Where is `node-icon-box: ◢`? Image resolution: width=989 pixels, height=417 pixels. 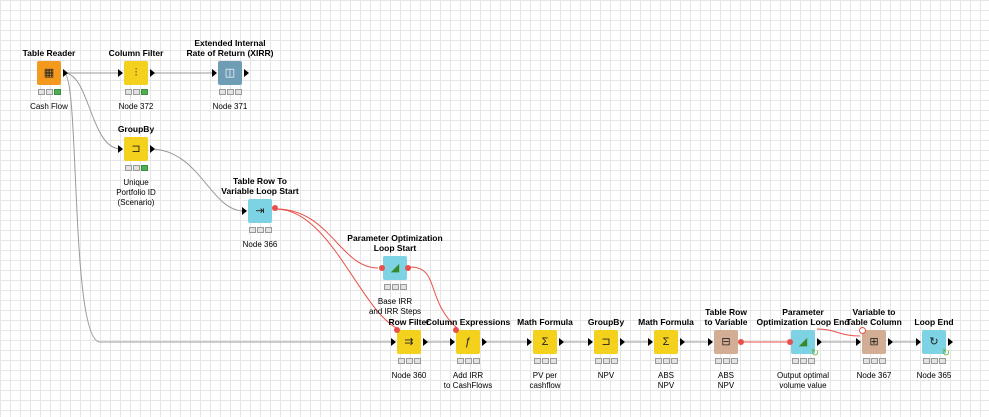 node-icon-box: ◢ is located at coordinates (395, 268).